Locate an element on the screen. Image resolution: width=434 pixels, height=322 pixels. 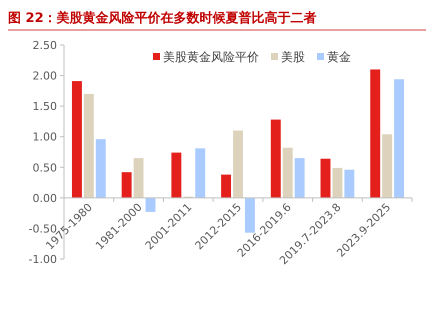
y-tick-label: 2.00 is located at coordinates (44, 76).